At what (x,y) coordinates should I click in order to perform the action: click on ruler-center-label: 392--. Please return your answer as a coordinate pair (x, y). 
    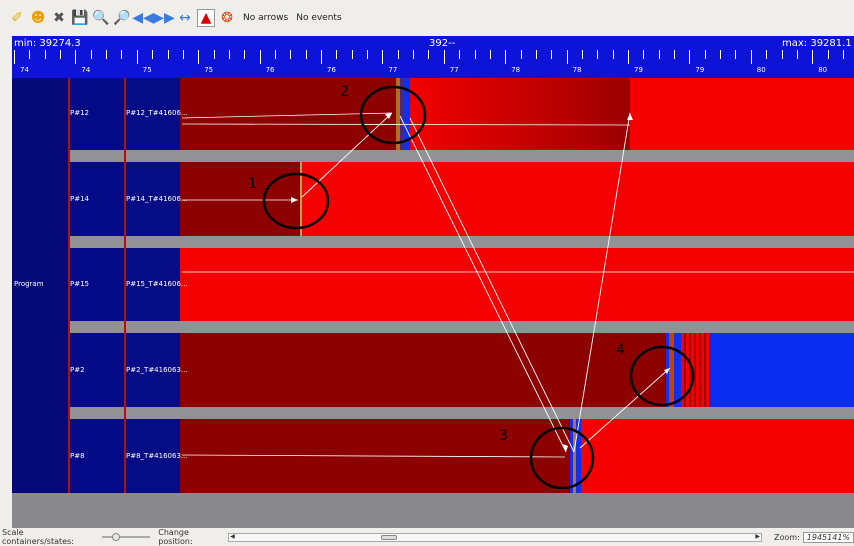
    Looking at the image, I should click on (442, 43).